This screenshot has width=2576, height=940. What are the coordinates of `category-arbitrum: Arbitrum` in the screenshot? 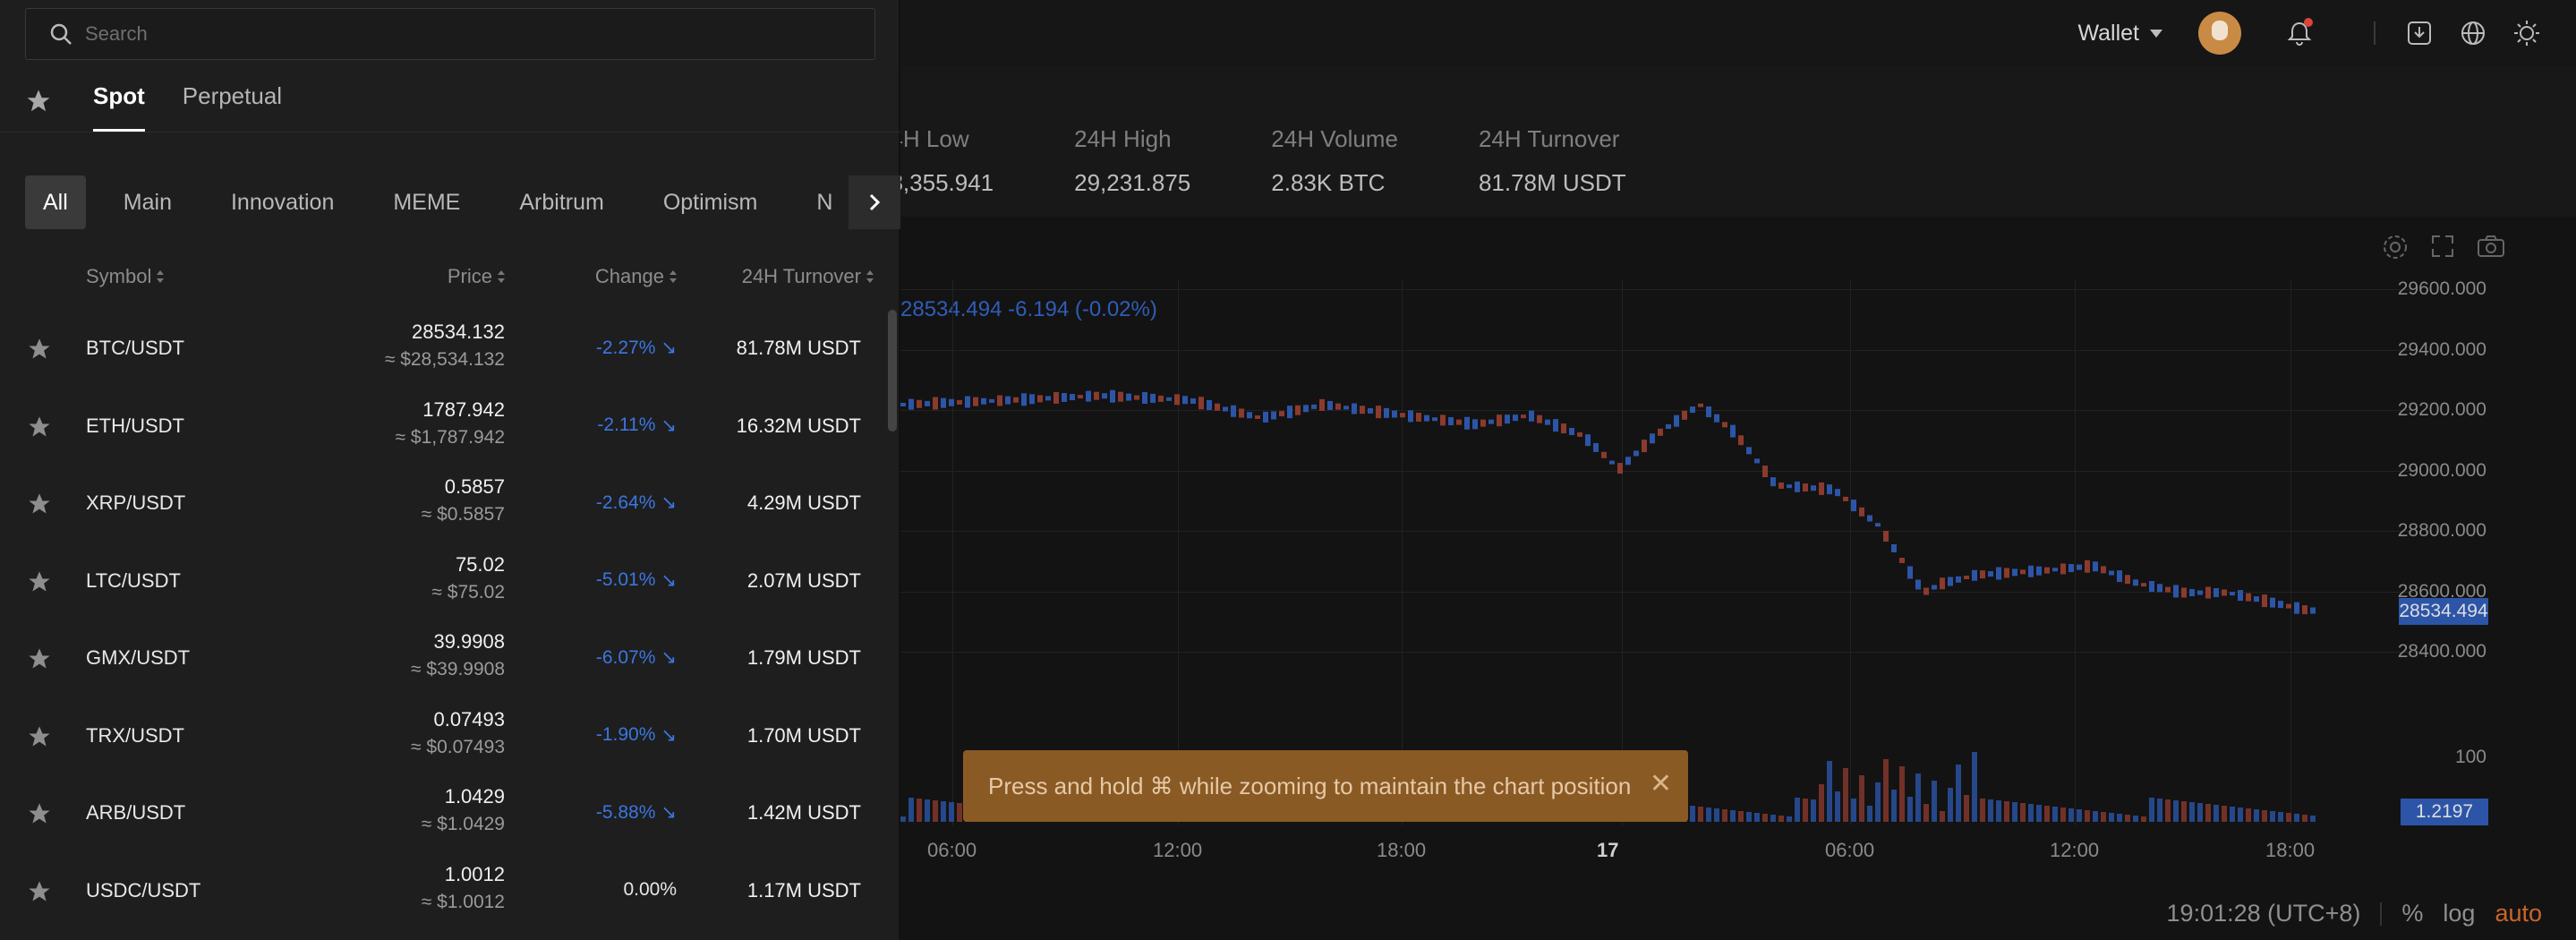 It's located at (561, 202).